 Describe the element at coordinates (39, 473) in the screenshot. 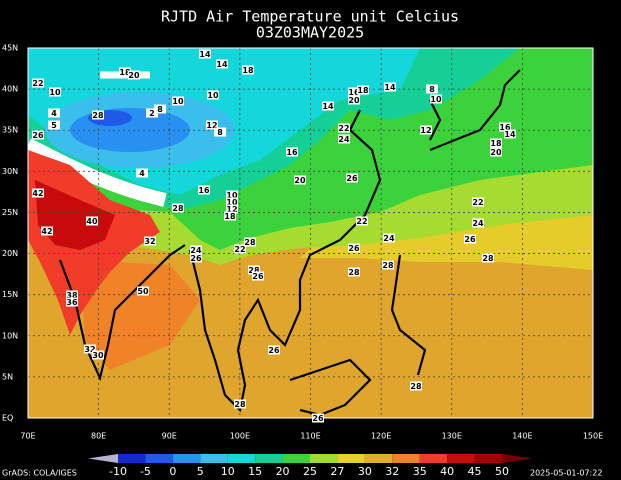

I see `credit: GrADS: COLA/IGES` at that location.